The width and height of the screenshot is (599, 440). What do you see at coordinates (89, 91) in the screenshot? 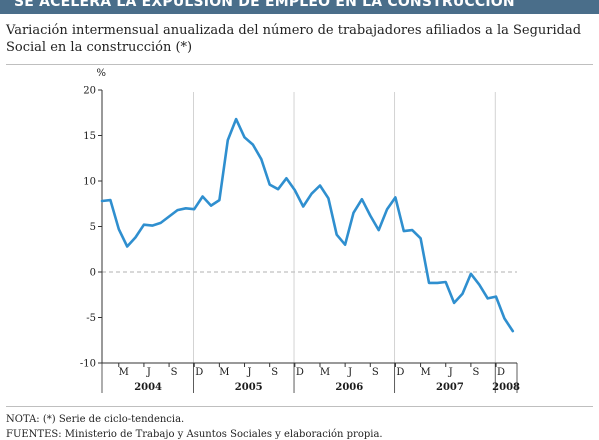
I see `y-tick-label: 20` at bounding box center [89, 91].